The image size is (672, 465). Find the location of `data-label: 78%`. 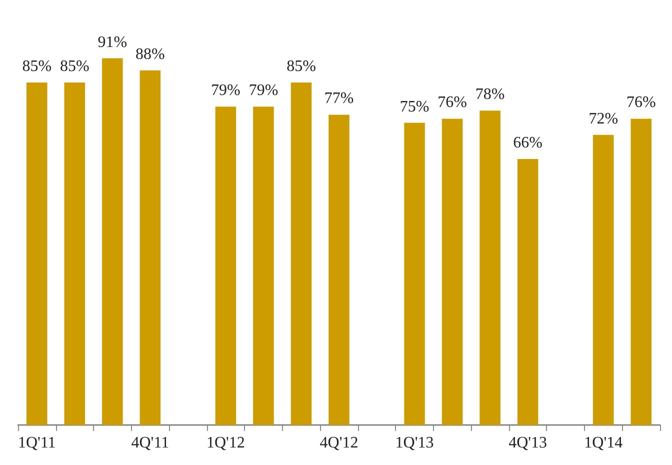

data-label: 78% is located at coordinates (490, 95).